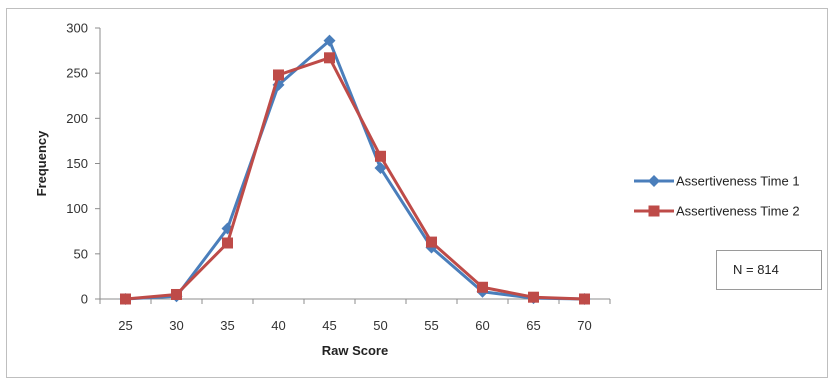 The width and height of the screenshot is (836, 382). Describe the element at coordinates (533, 325) in the screenshot. I see `x-tick-label: 65` at that location.